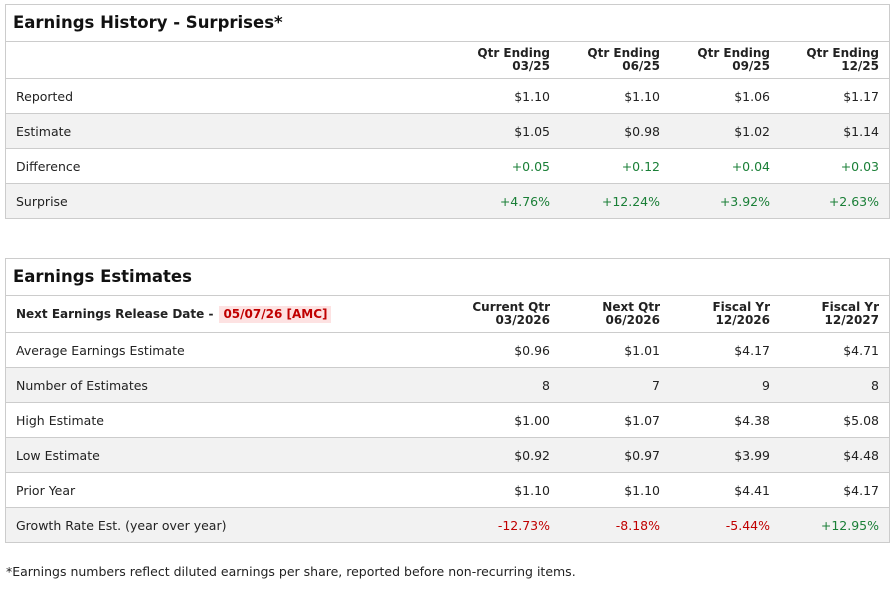 The width and height of the screenshot is (896, 591). Describe the element at coordinates (523, 525) in the screenshot. I see `cell: -12.73%` at that location.